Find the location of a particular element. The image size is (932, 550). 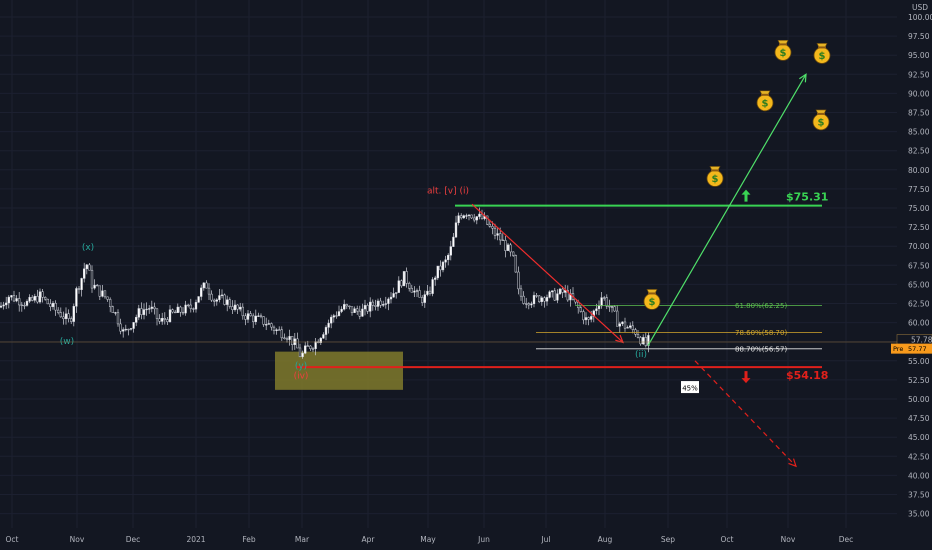

price-tick-label: 55.00 is located at coordinates (919, 361).